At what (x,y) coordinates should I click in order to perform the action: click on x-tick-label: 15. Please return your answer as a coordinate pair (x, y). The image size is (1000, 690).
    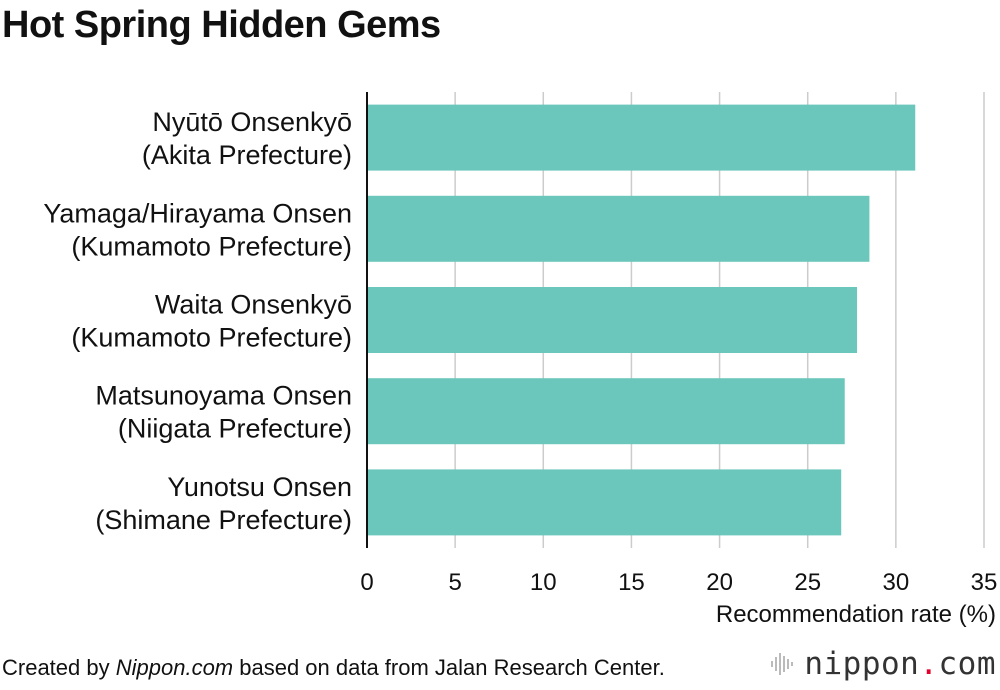
    Looking at the image, I should click on (631, 582).